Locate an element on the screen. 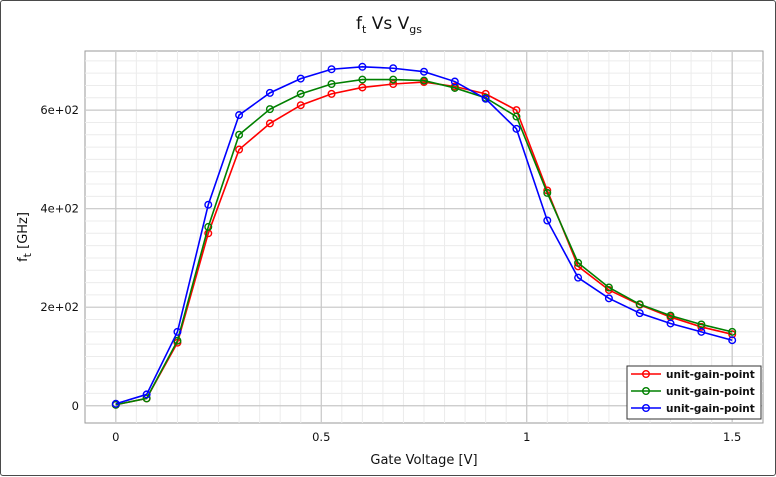 This screenshot has width=776, height=477. y-tick-label: 2e+02 is located at coordinates (59, 307).